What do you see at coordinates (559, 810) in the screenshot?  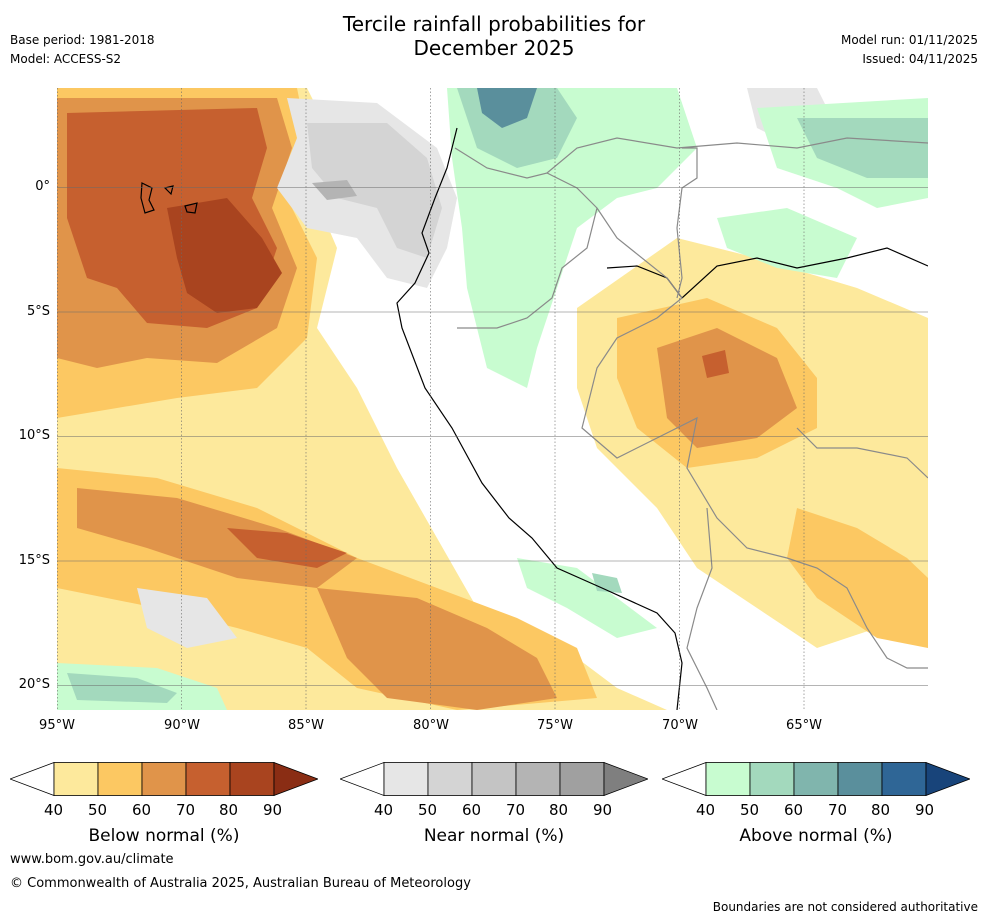 I see `cb-near-tick-80: 80` at bounding box center [559, 810].